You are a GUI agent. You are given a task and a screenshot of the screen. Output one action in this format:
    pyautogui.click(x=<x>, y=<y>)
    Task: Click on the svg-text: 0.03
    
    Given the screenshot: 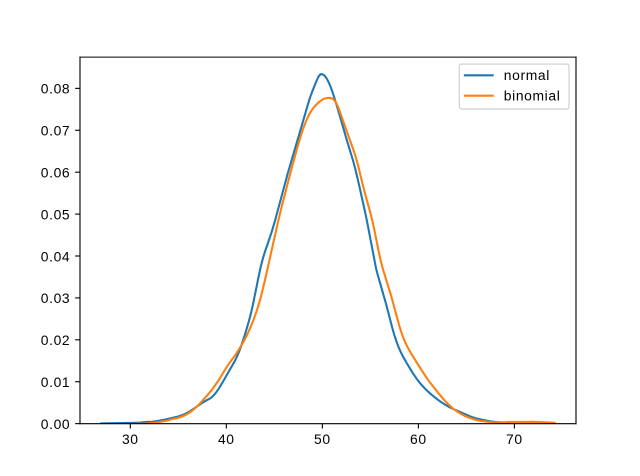 What is the action you would take?
    pyautogui.click(x=56, y=298)
    